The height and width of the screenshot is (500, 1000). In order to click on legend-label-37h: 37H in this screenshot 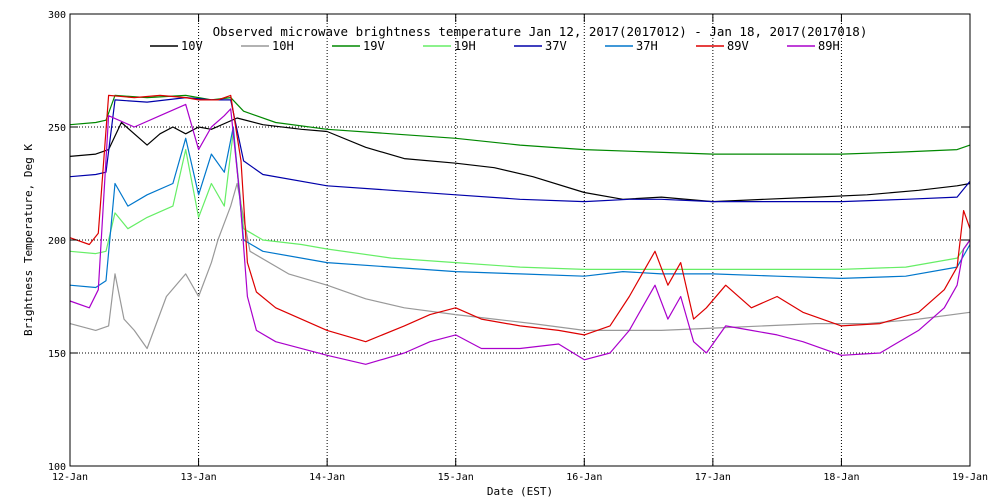, I will do `click(647, 46)`.